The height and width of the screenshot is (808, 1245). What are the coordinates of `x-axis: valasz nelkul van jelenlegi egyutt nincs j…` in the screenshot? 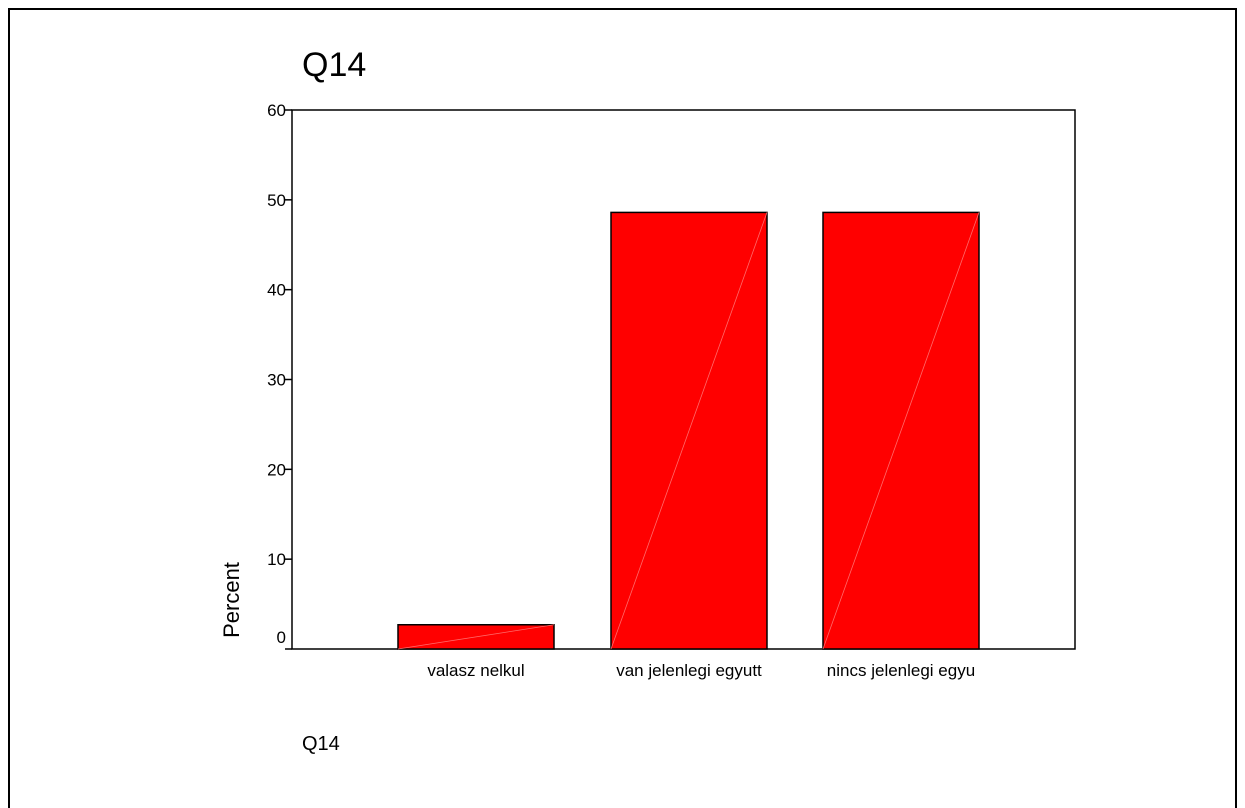 It's located at (701, 670).